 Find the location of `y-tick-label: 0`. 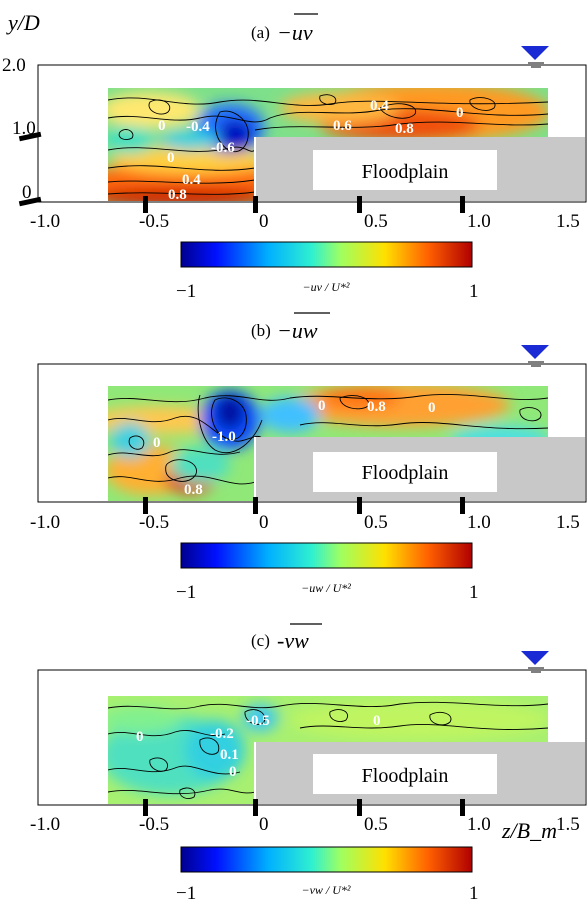

y-tick-label: 0 is located at coordinates (27, 192).